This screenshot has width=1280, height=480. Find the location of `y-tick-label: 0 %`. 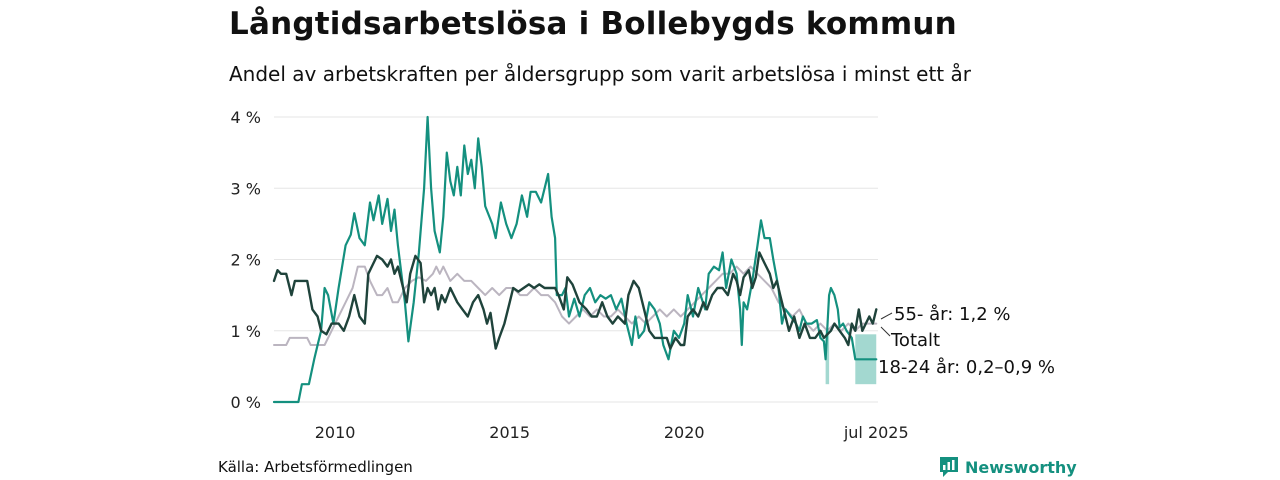

y-tick-label: 0 % is located at coordinates (246, 402).